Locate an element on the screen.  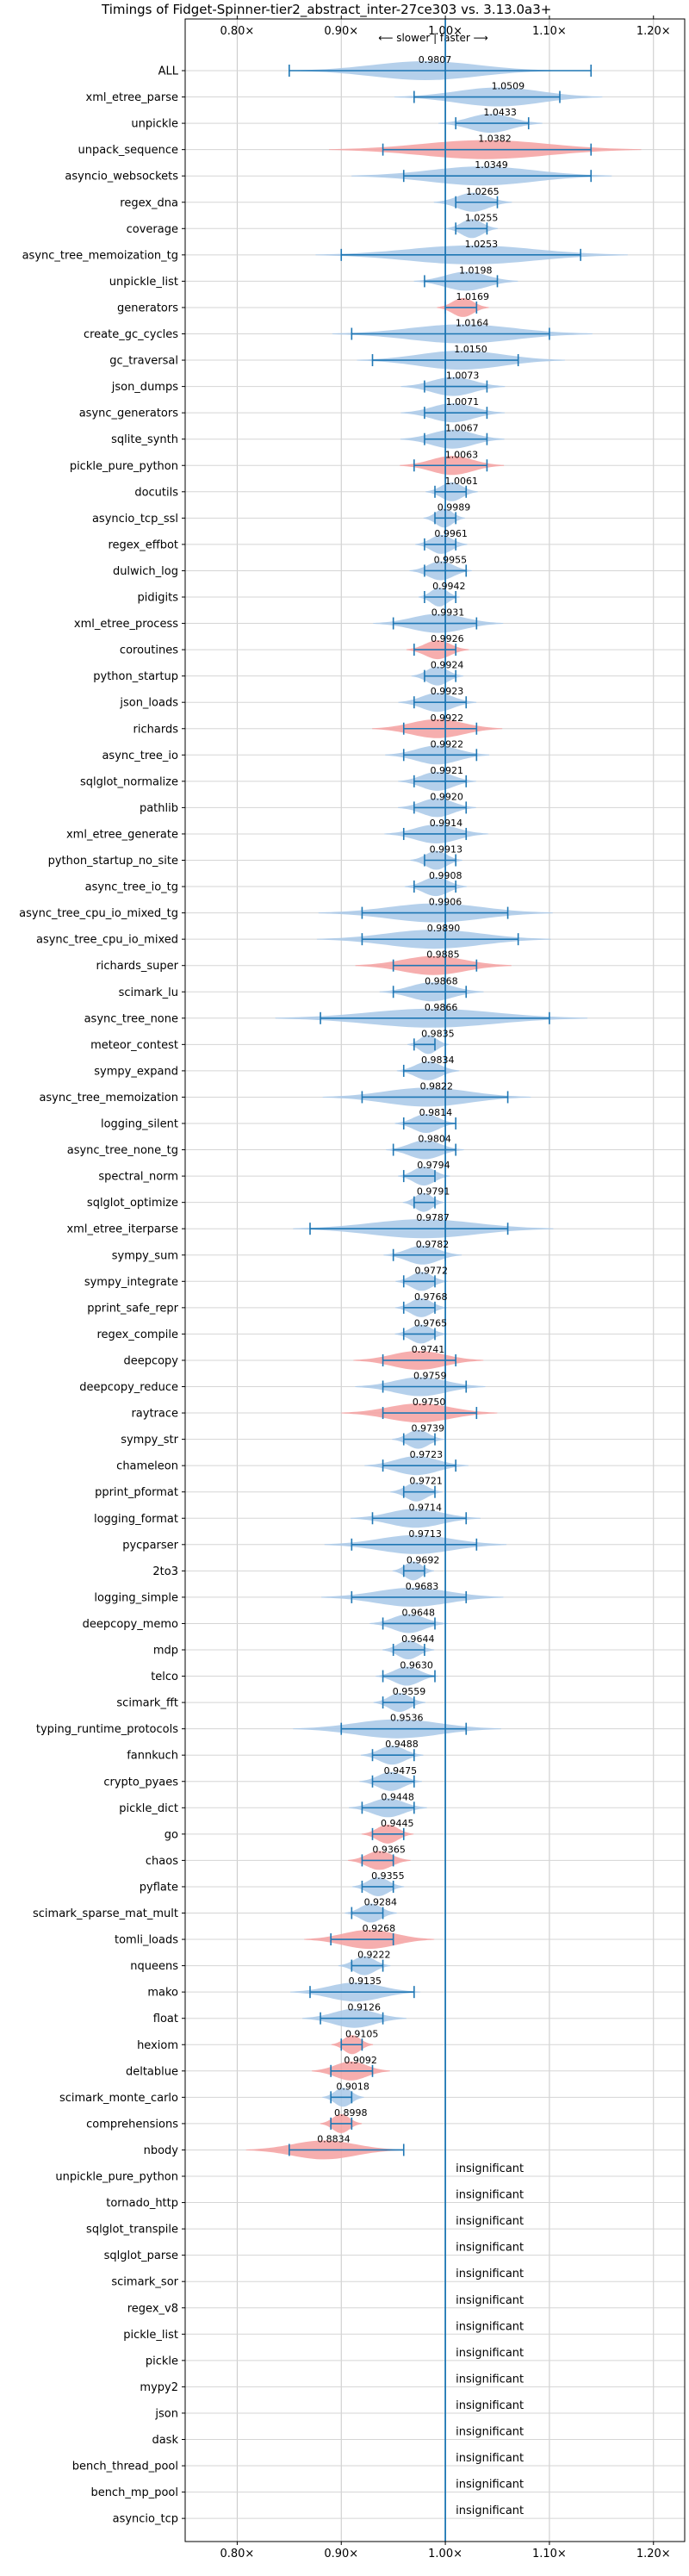
value-label: 1.0063 is located at coordinates (462, 455).